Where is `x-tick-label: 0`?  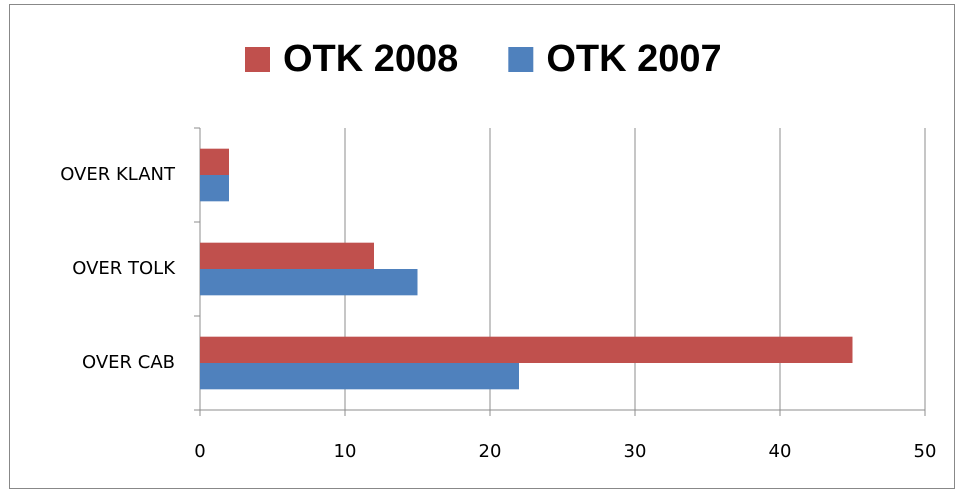 x-tick-label: 0 is located at coordinates (199, 451).